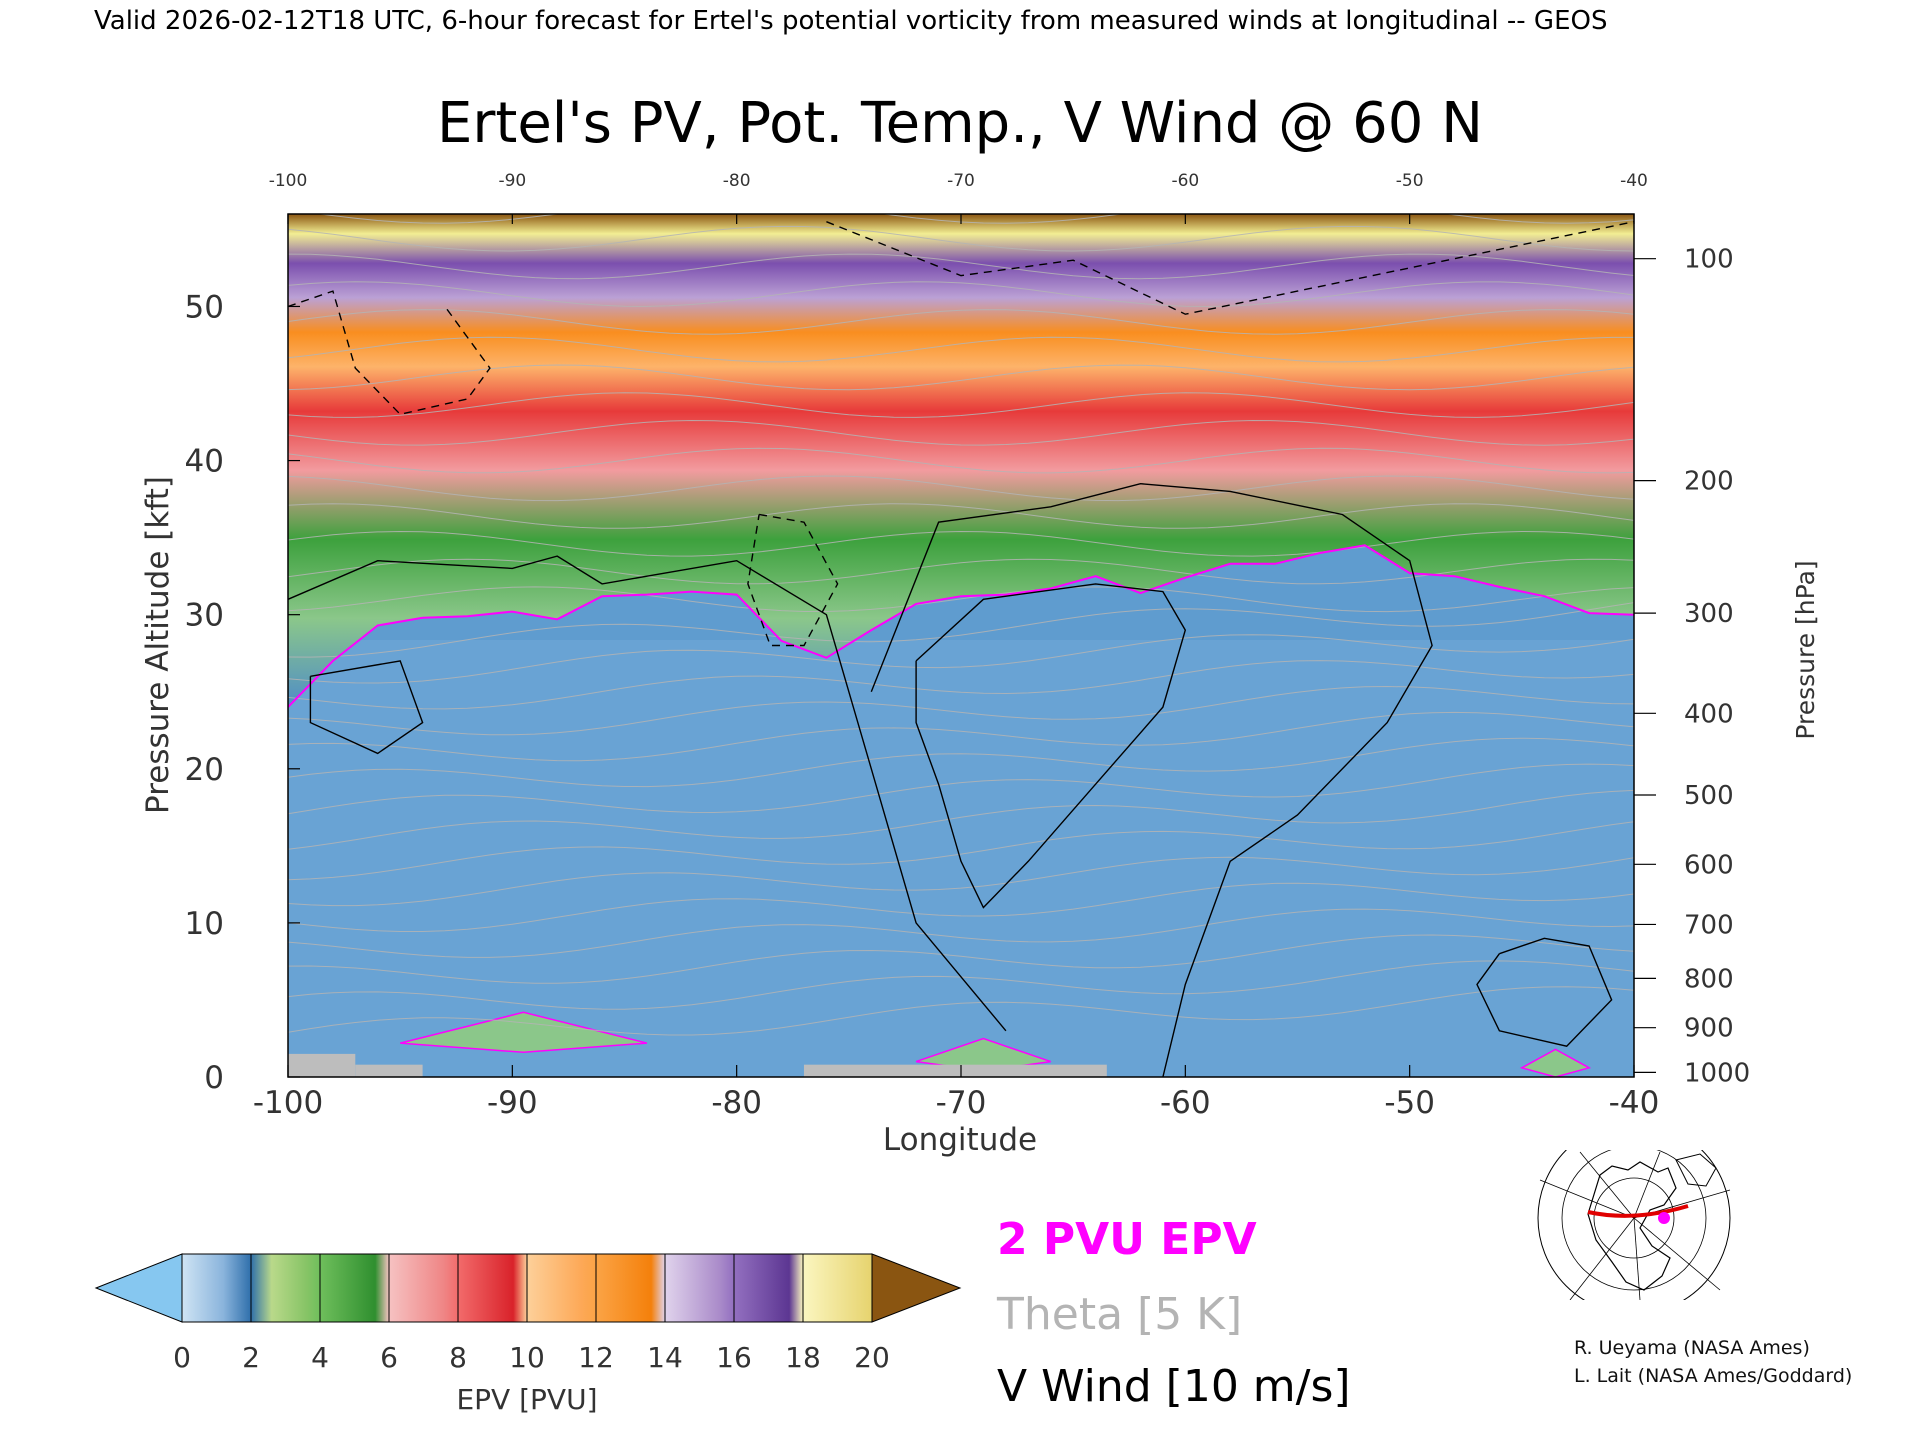 This screenshot has width=1920, height=1440. I want to click on colorbar-tick-label: 14, so click(665, 1357).